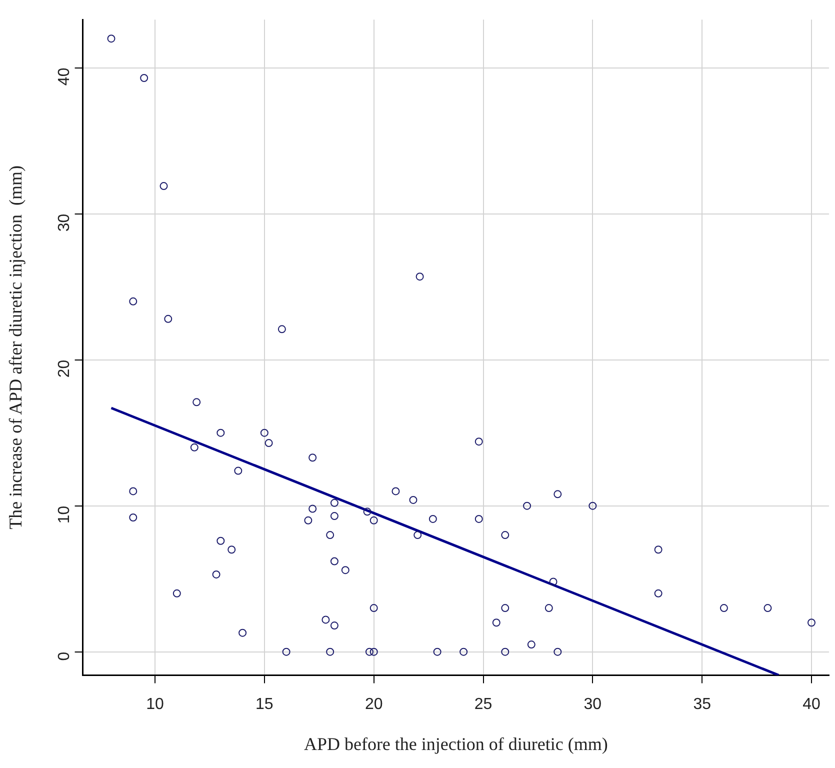 The height and width of the screenshot is (768, 835). Describe the element at coordinates (65, 515) in the screenshot. I see `y-tick-label: 10` at that location.